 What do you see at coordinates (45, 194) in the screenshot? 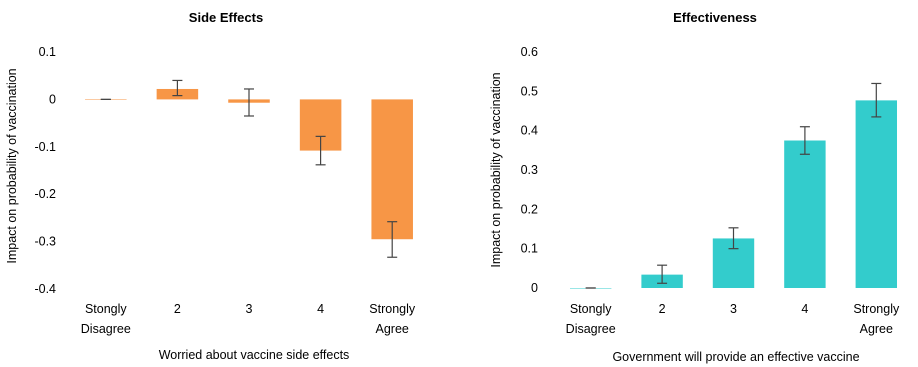
I see `y-tick-label: -0.2` at bounding box center [45, 194].